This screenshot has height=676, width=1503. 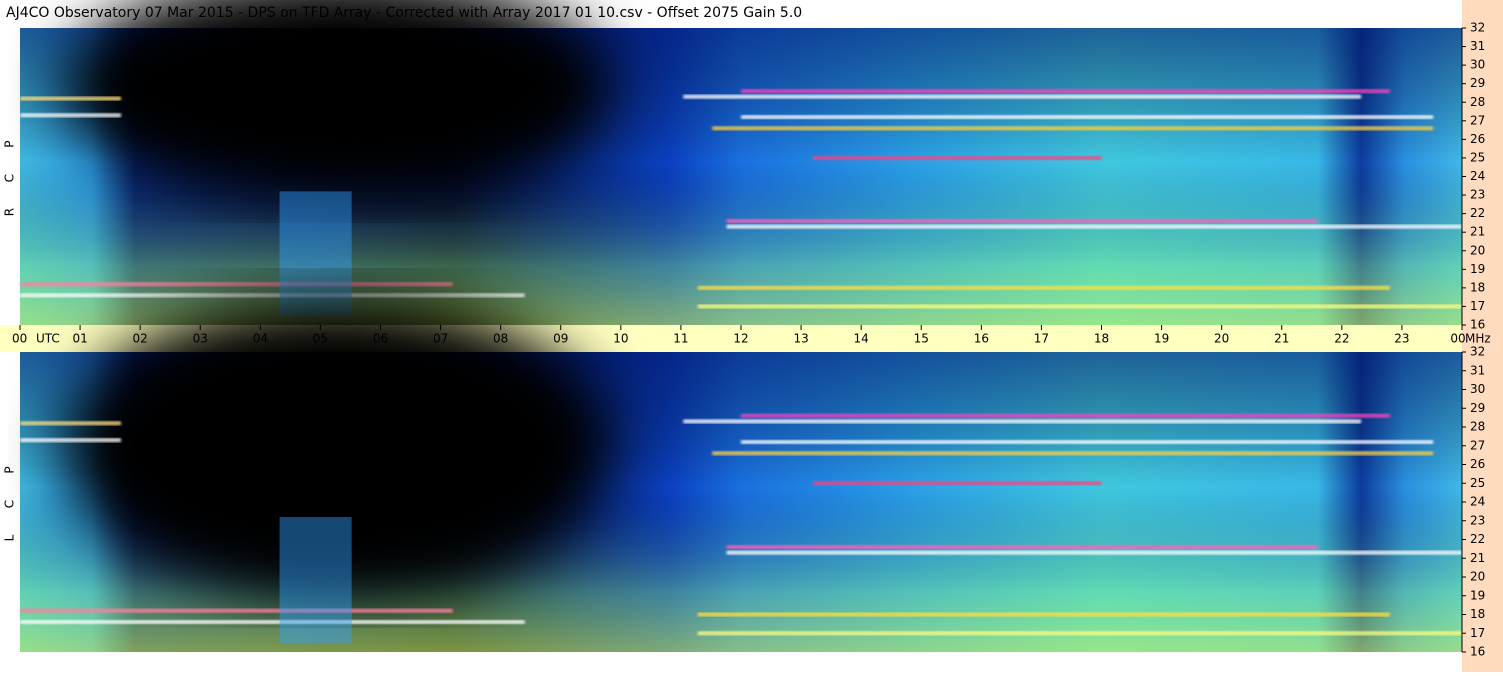 I want to click on time-tick-label: 16, so click(x=981, y=339).